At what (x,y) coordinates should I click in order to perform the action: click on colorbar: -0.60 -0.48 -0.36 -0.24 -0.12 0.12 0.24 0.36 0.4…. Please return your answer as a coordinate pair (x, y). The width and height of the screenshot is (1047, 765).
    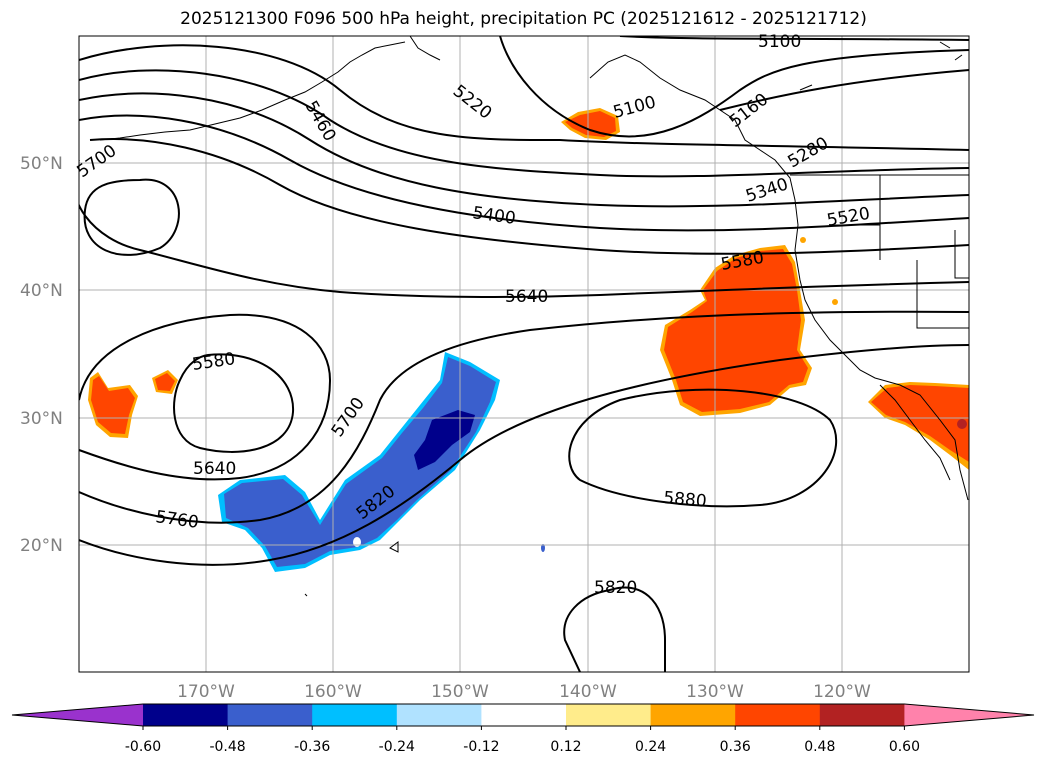
    Looking at the image, I should click on (523, 729).